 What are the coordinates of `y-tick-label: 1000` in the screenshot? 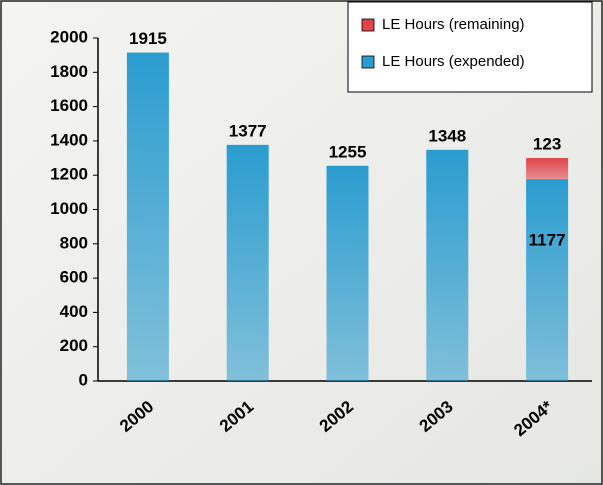 It's located at (69, 208).